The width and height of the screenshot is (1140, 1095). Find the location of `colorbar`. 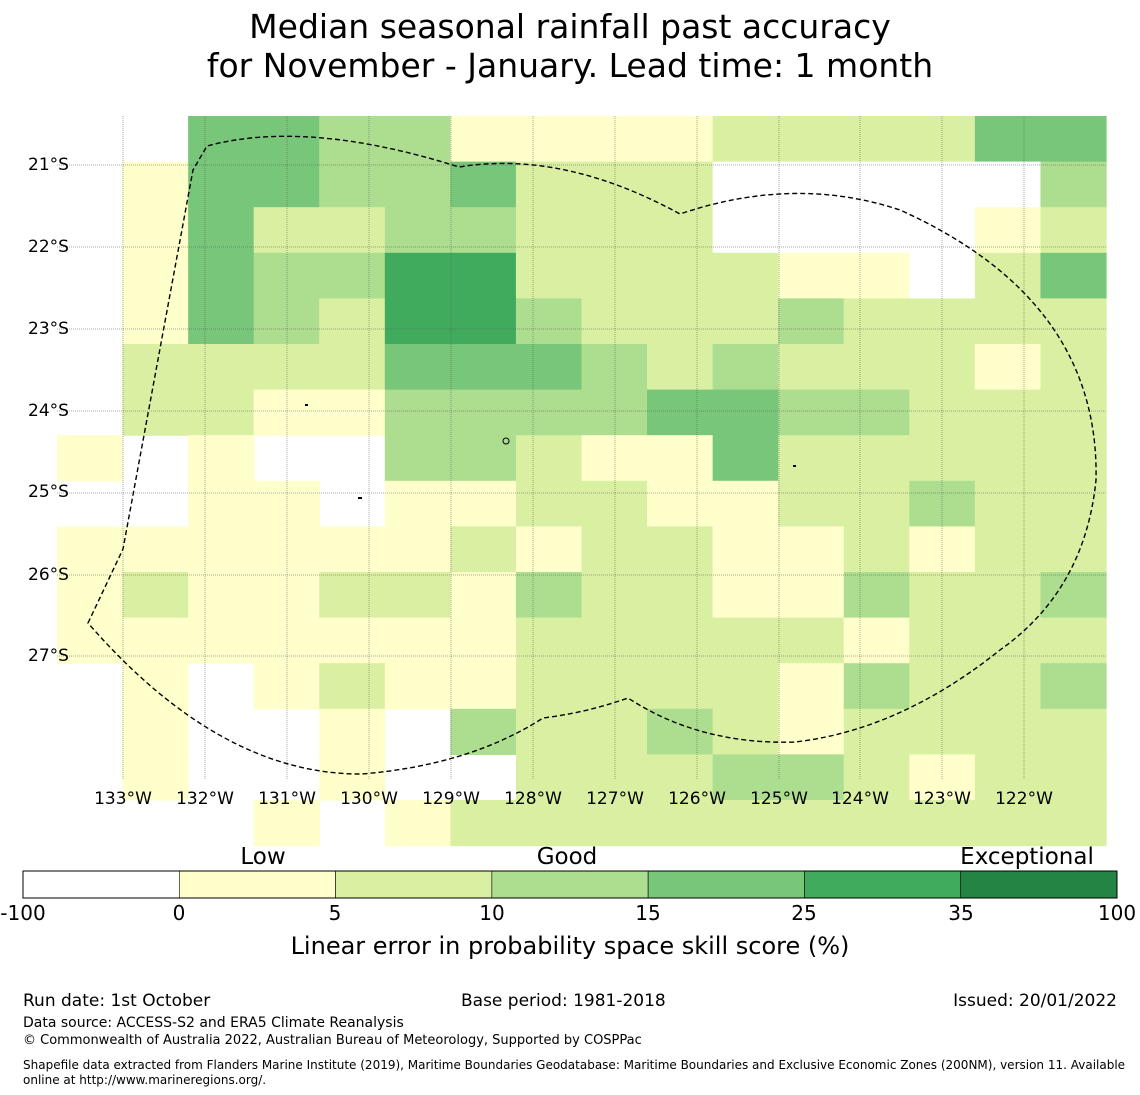

colorbar is located at coordinates (570, 884).